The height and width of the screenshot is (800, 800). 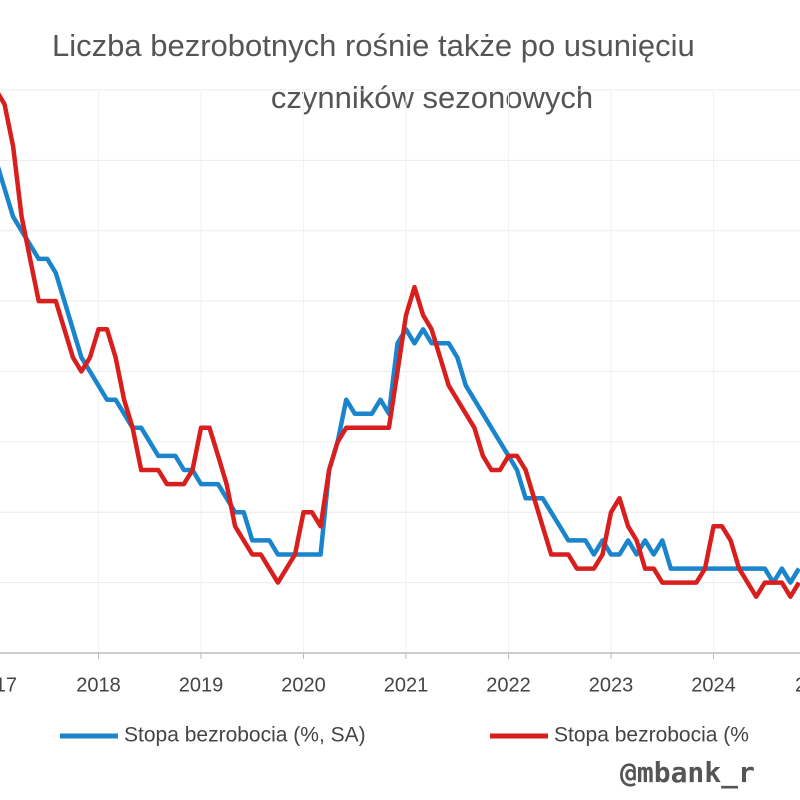 I want to click on x-tick-label: 17, so click(x=8, y=685).